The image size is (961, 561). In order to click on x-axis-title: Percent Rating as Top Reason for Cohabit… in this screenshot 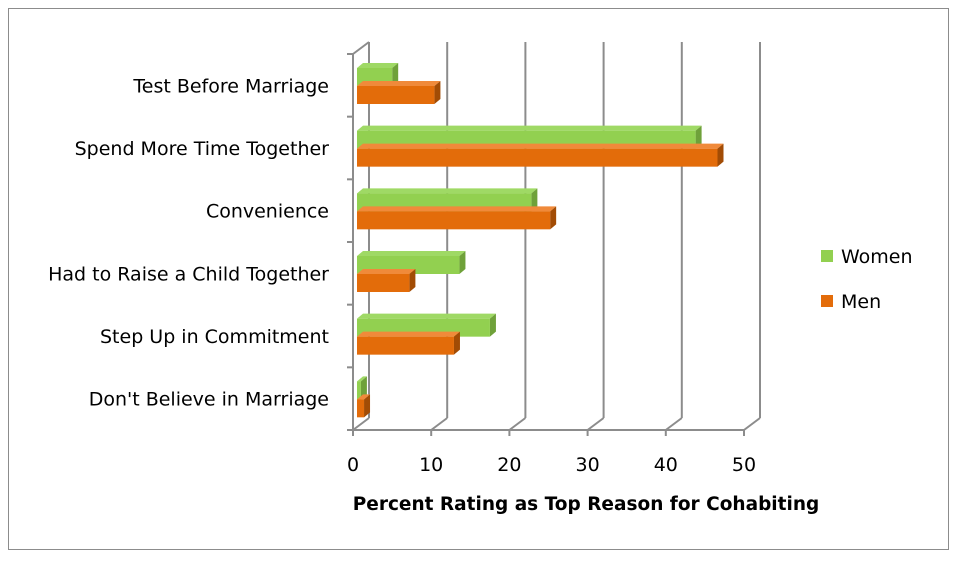, I will do `click(586, 504)`.